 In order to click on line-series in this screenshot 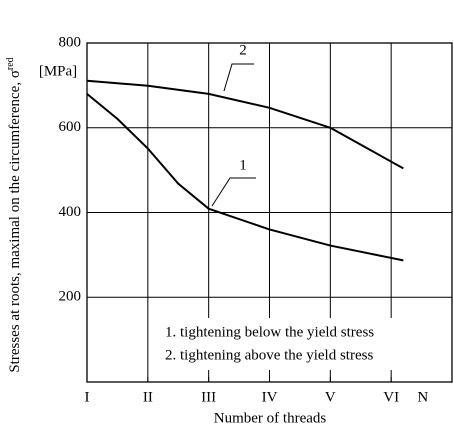, I will do `click(245, 124)`.